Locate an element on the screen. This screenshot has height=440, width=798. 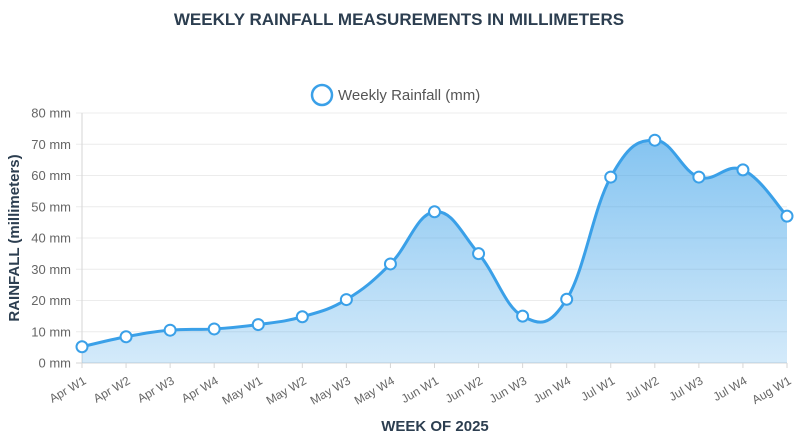
x-tick-label: Apr W4 is located at coordinates (200, 389).